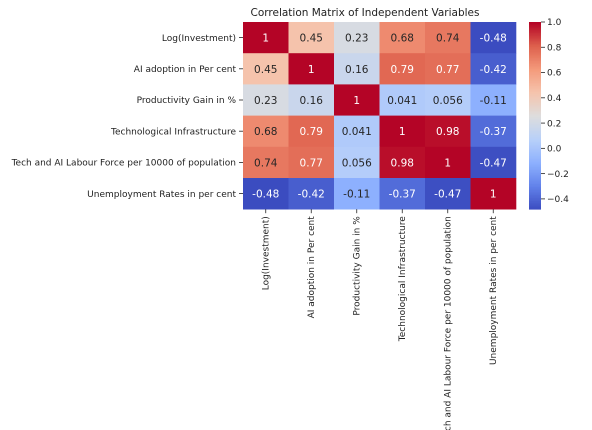  What do you see at coordinates (199, 39) in the screenshot?
I see `row-label: Log(Investment)` at bounding box center [199, 39].